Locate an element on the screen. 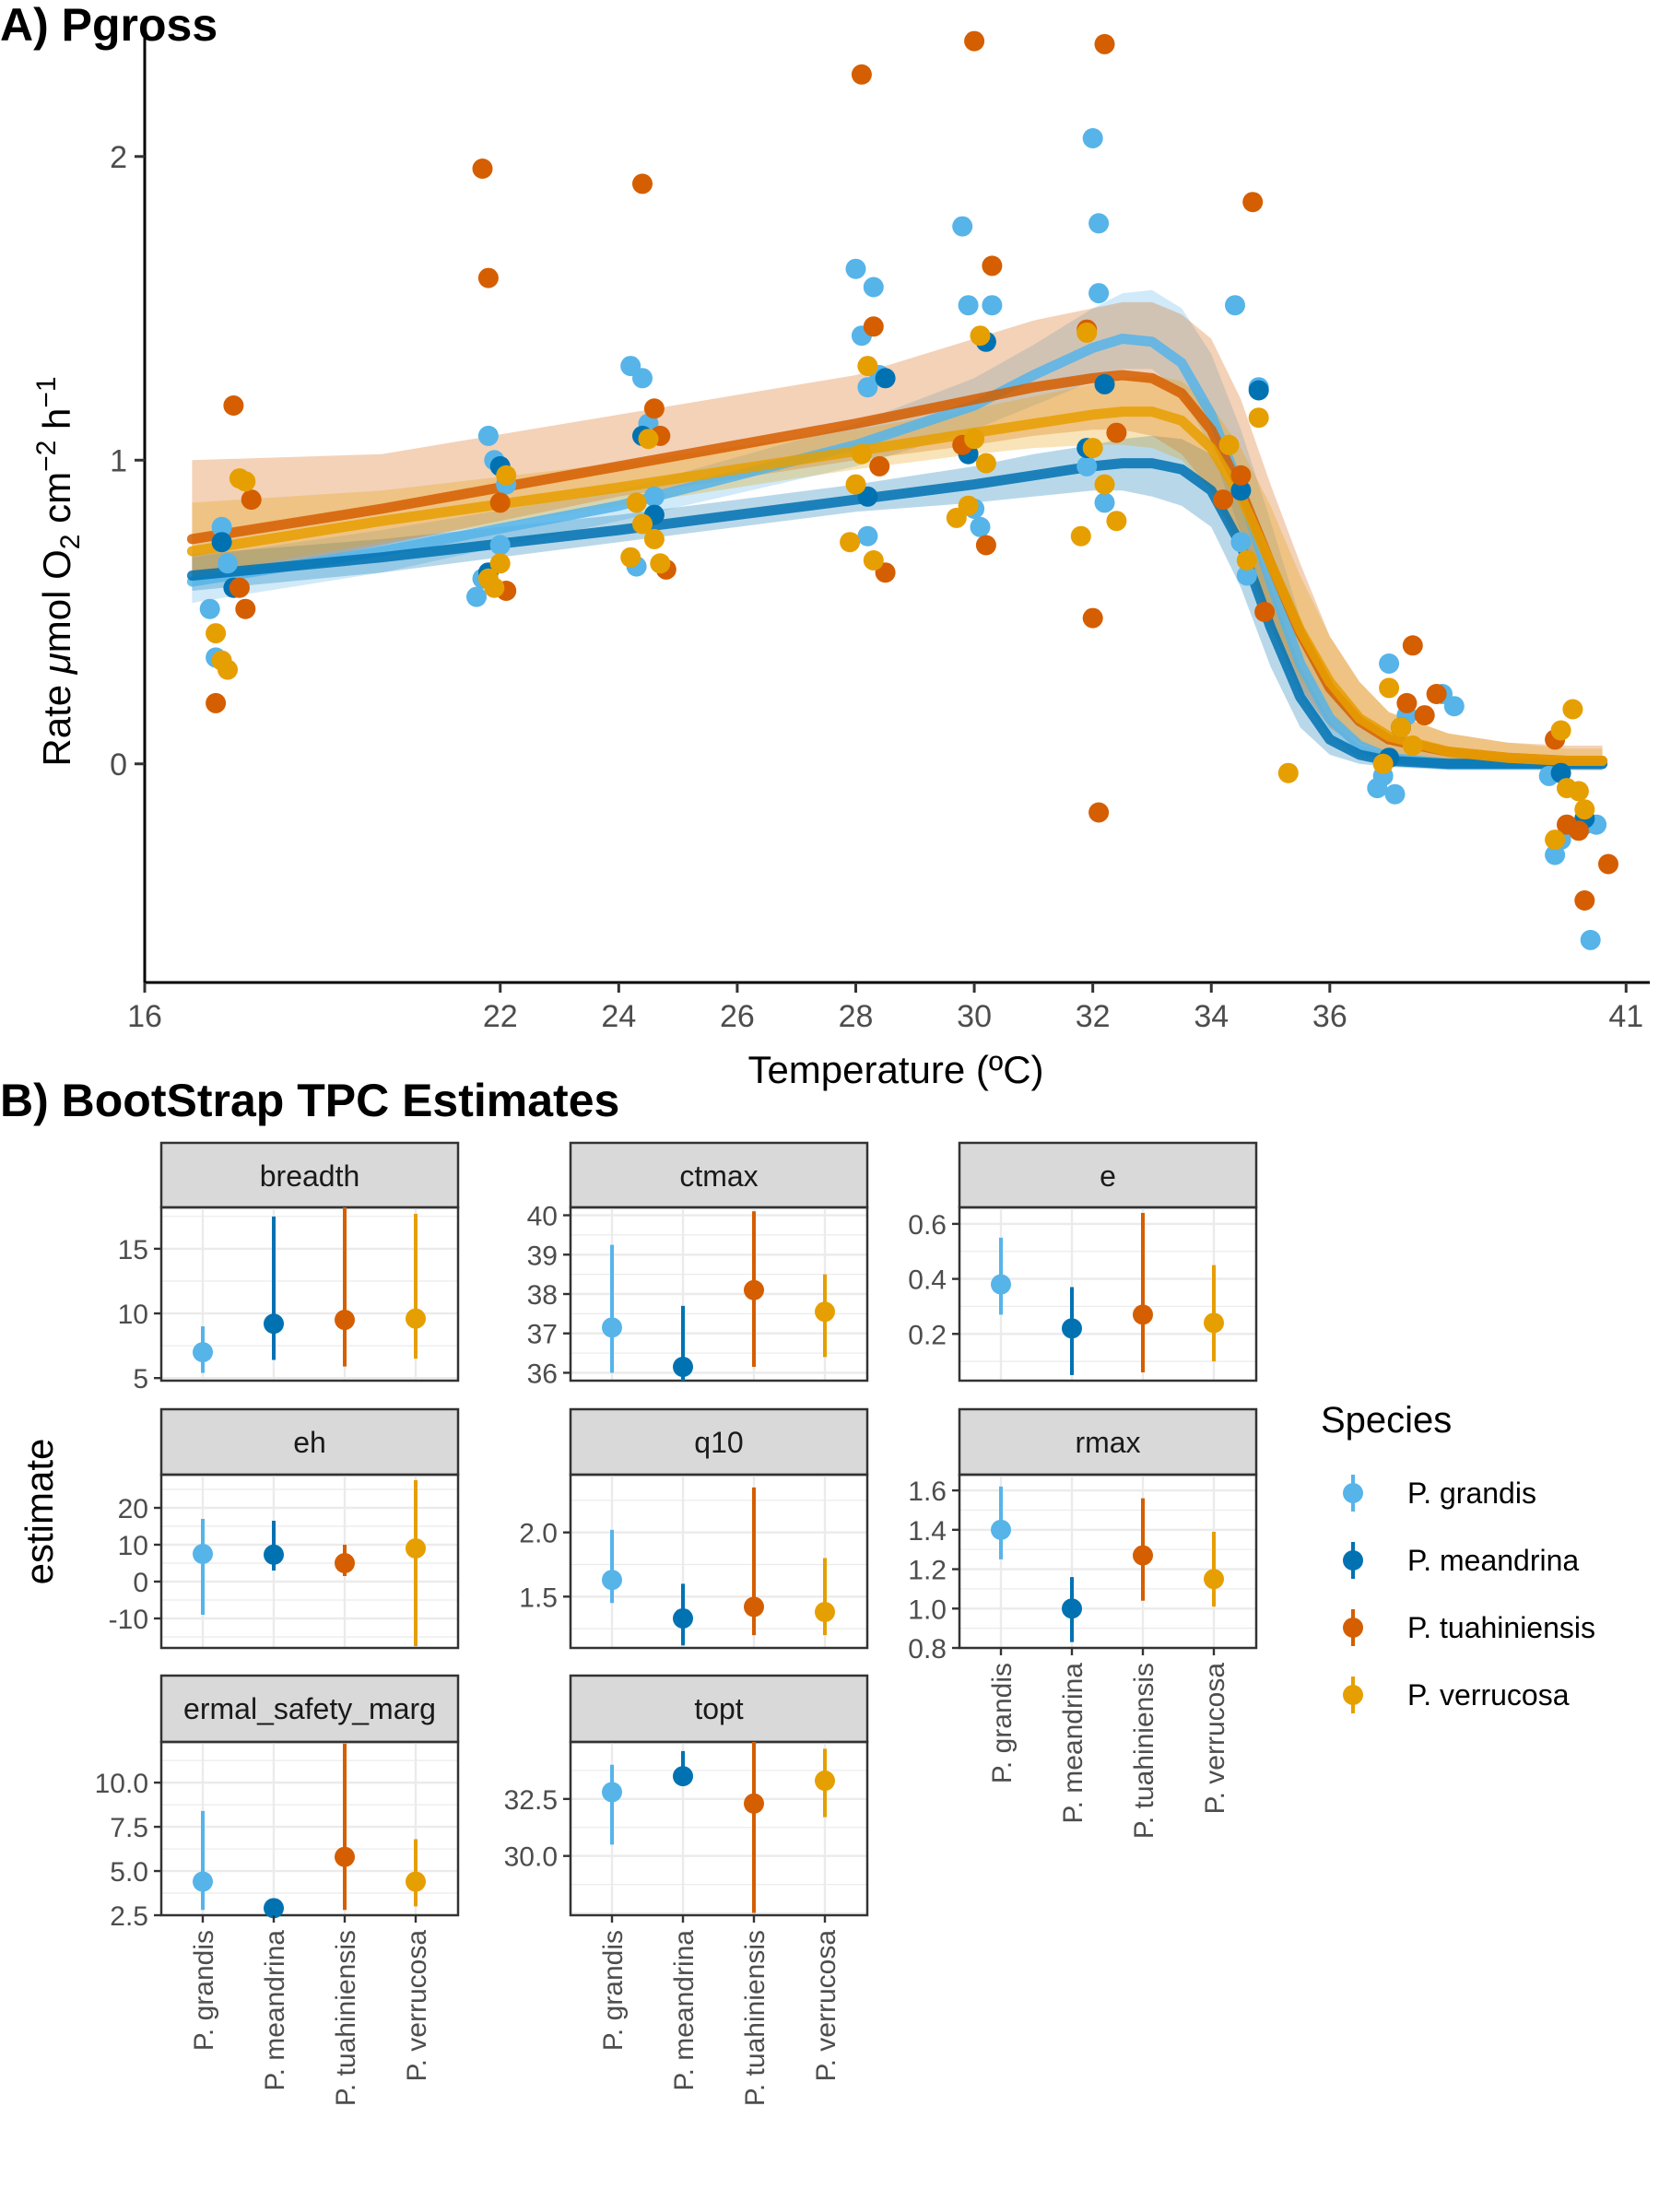 This screenshot has height=2212, width=1659. x-tick-label: P. tuahiniensis is located at coordinates (346, 2018).